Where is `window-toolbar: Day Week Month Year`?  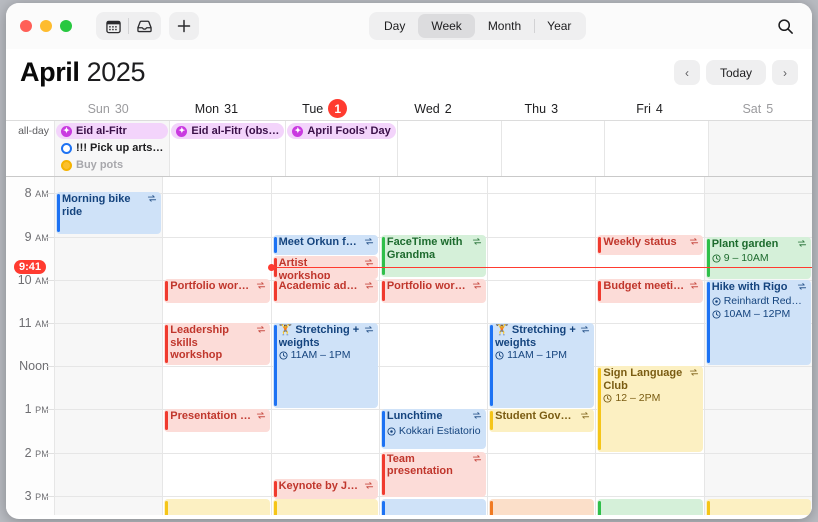 window-toolbar: Day Week Month Year is located at coordinates (409, 26).